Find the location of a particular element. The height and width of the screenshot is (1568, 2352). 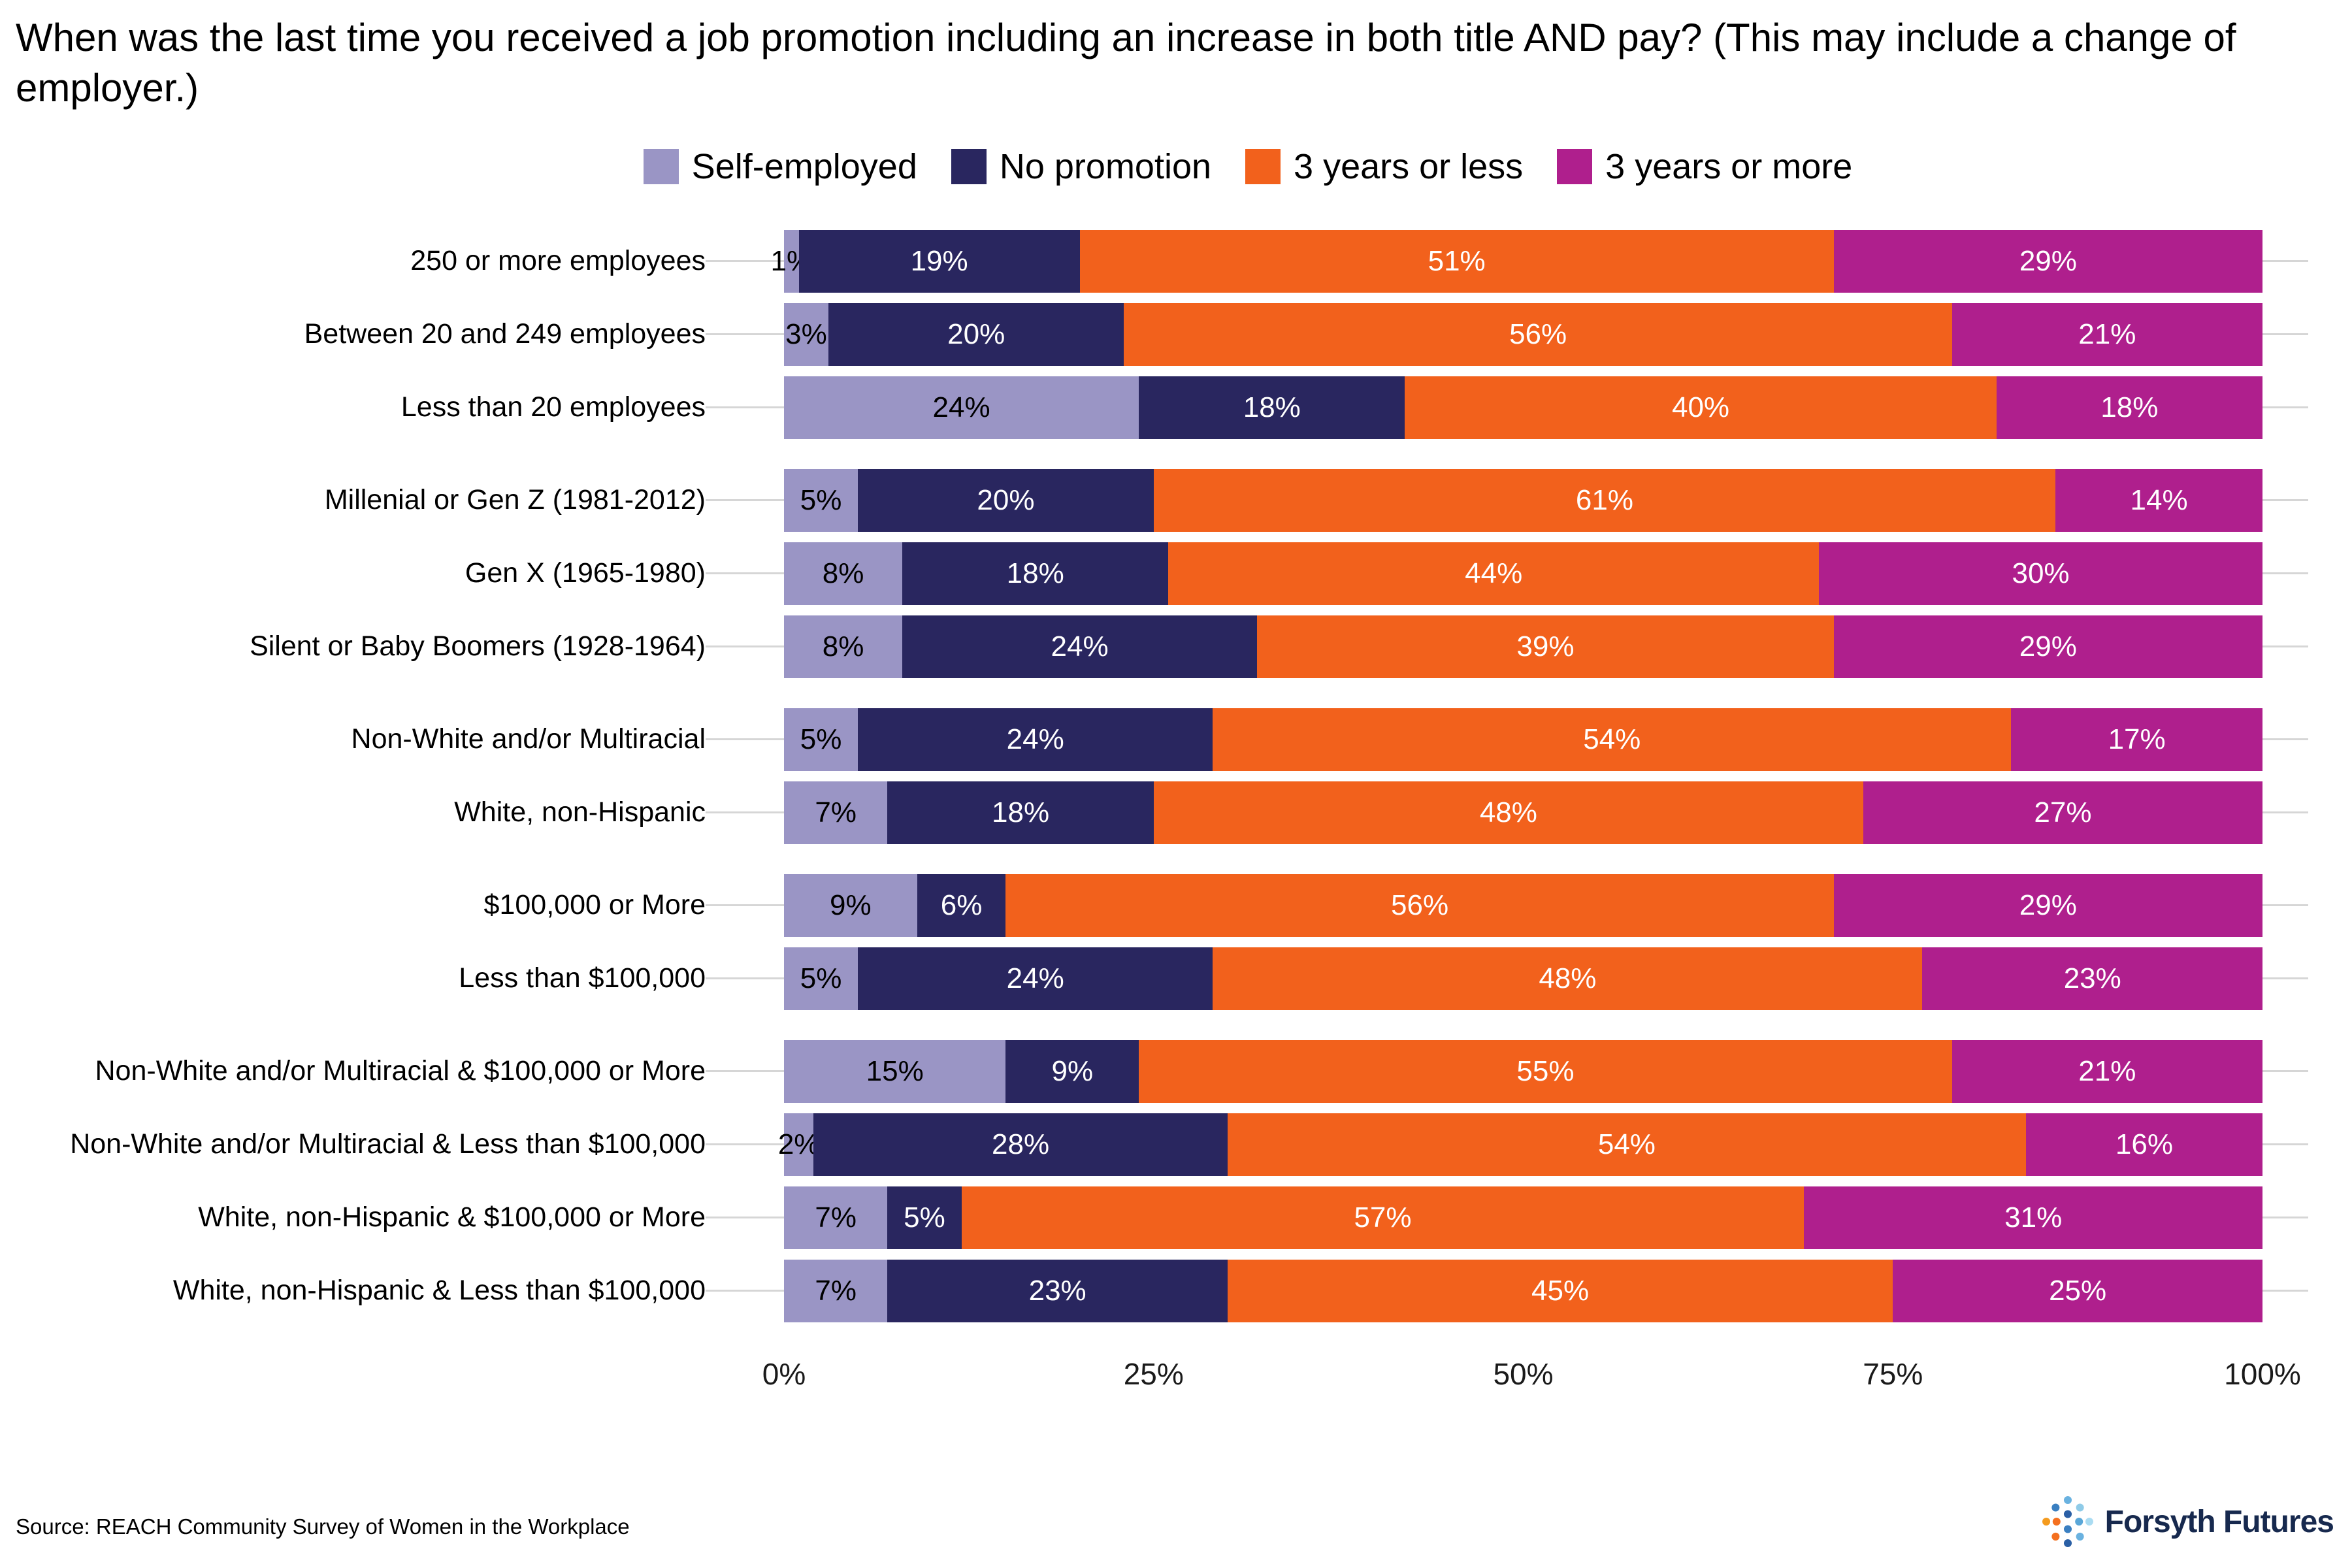

bar-row: White, non-Hispanic 7% 18% 48% 27% is located at coordinates (1154, 812).